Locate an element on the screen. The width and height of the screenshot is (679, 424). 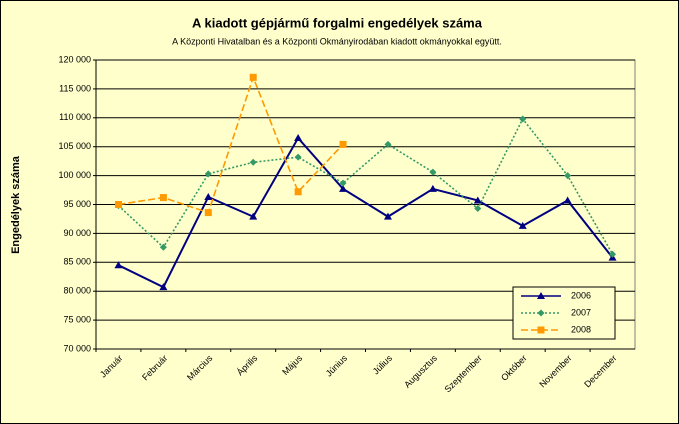
y-tick-label: 80 000 is located at coordinates (77, 291).